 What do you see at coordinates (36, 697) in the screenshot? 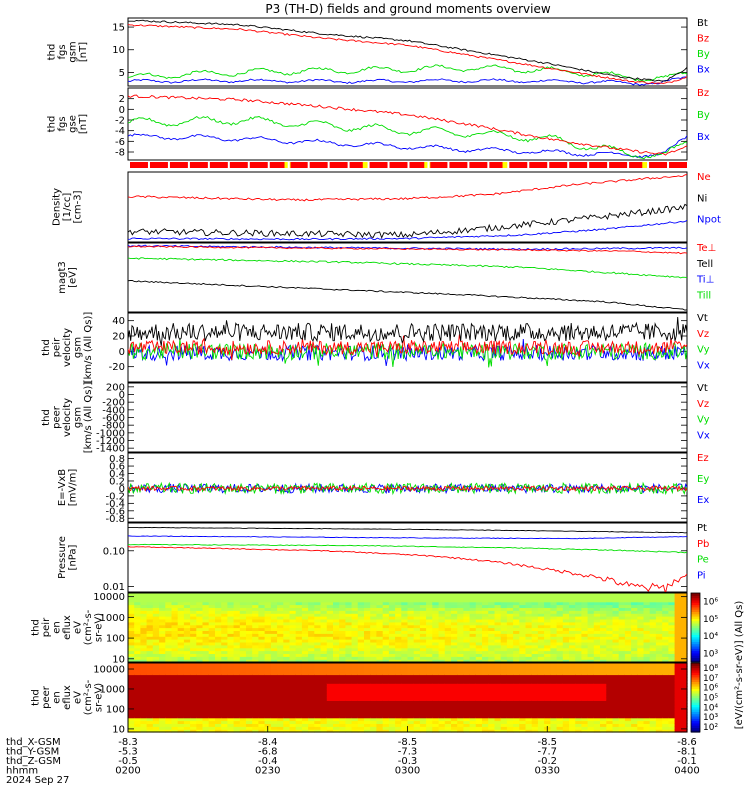
I see `y-axis-label: thd` at bounding box center [36, 697].